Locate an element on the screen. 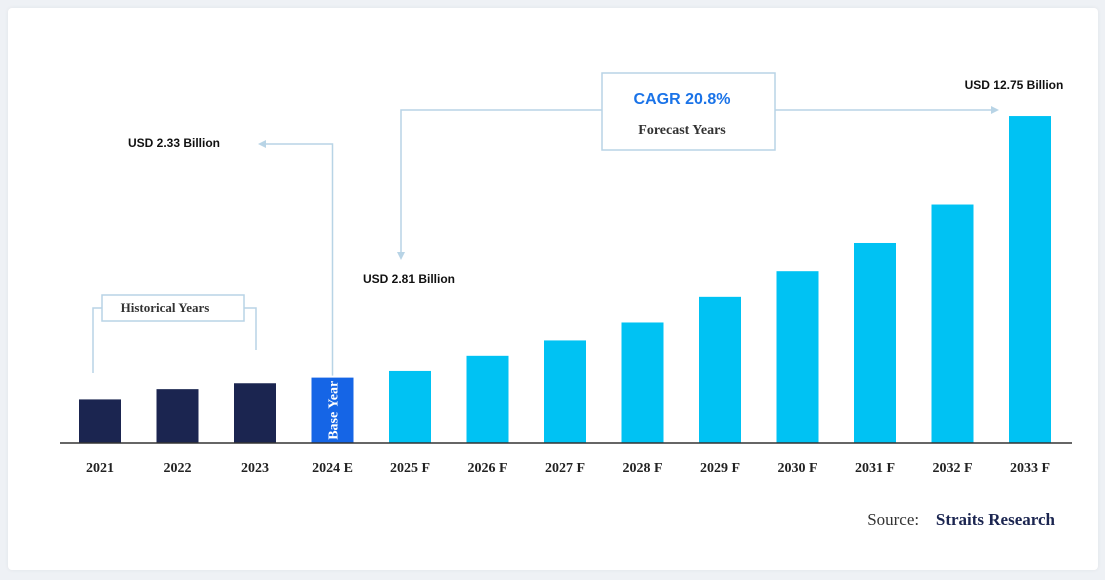  arrowhead-2023-value is located at coordinates (262, 144).